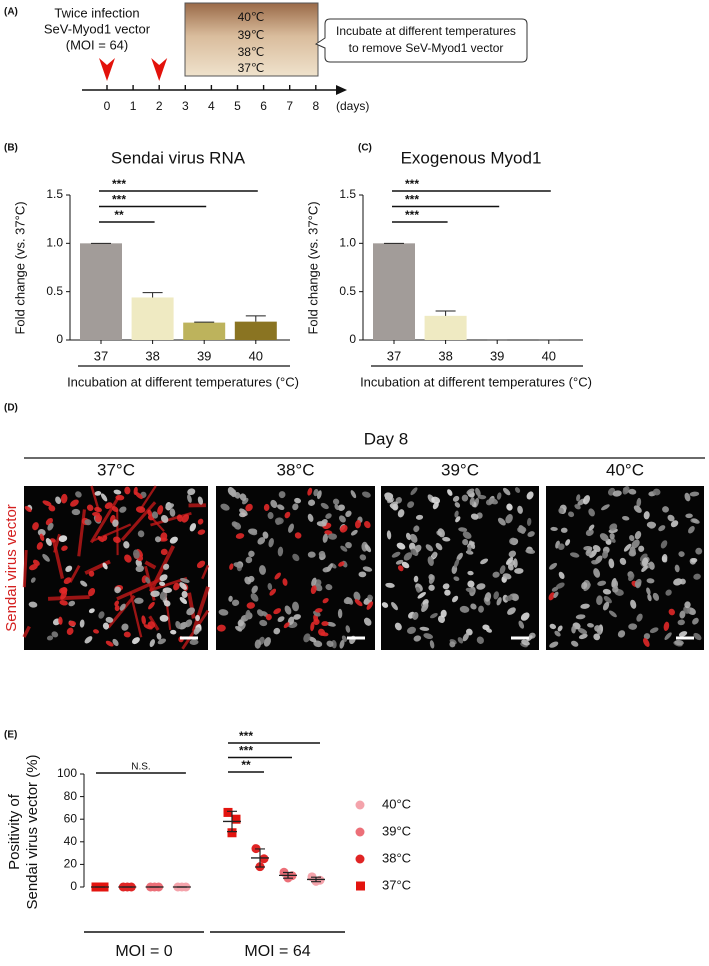 This screenshot has width=709, height=966. I want to click on y-tick-label: 60, so click(71, 818).